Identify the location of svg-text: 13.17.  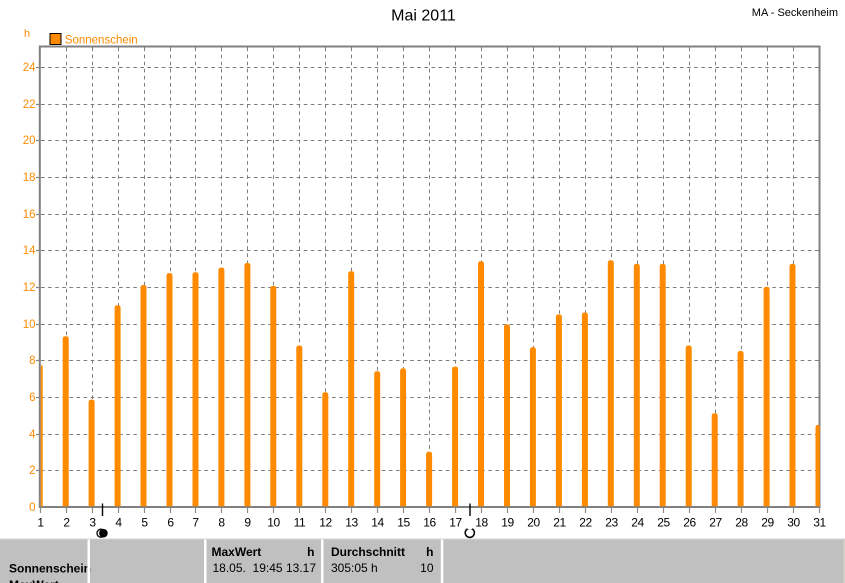
(301, 568).